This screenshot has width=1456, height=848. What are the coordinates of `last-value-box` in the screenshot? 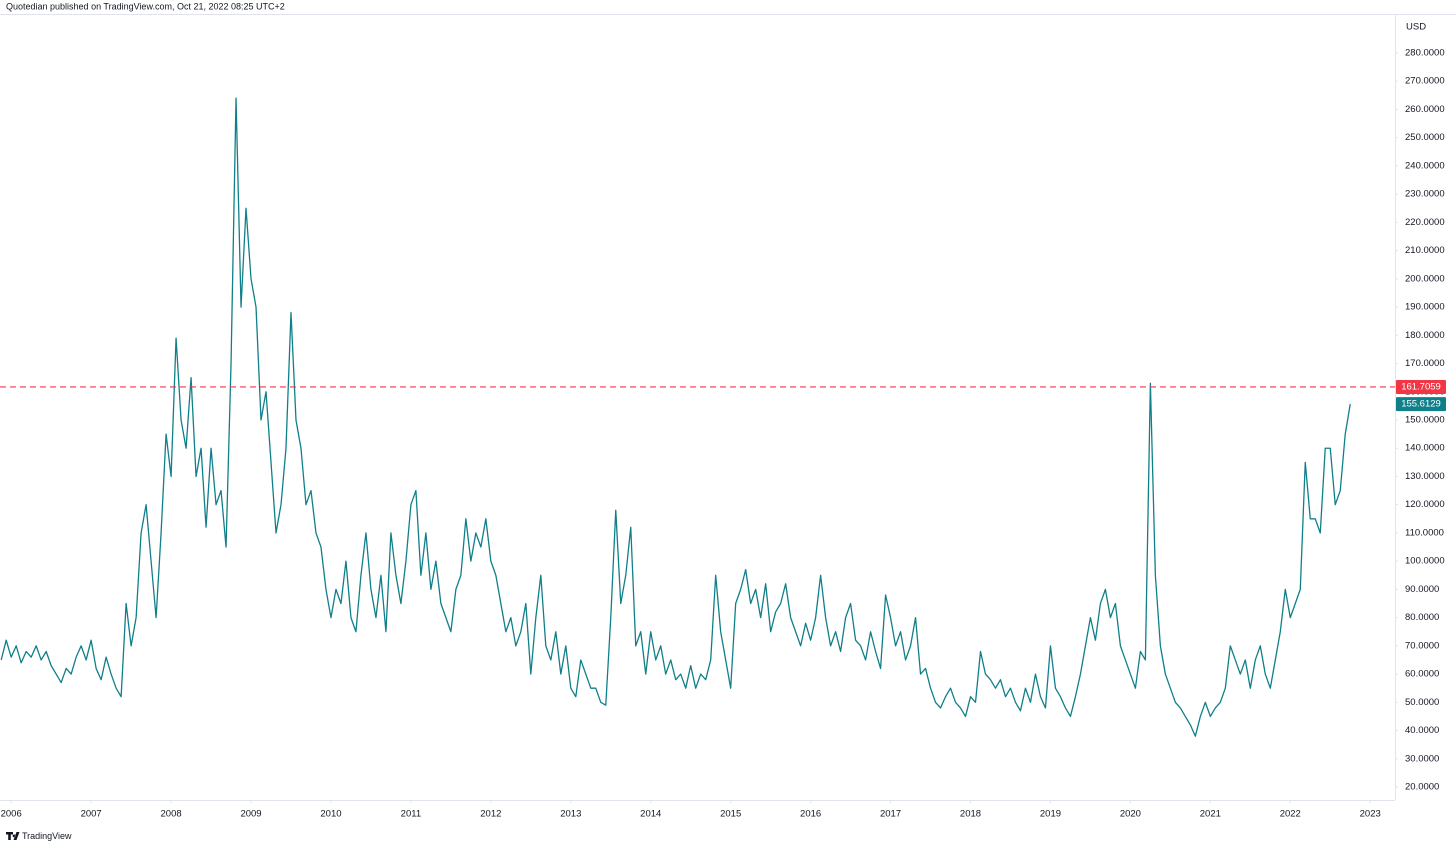 It's located at (1421, 404).